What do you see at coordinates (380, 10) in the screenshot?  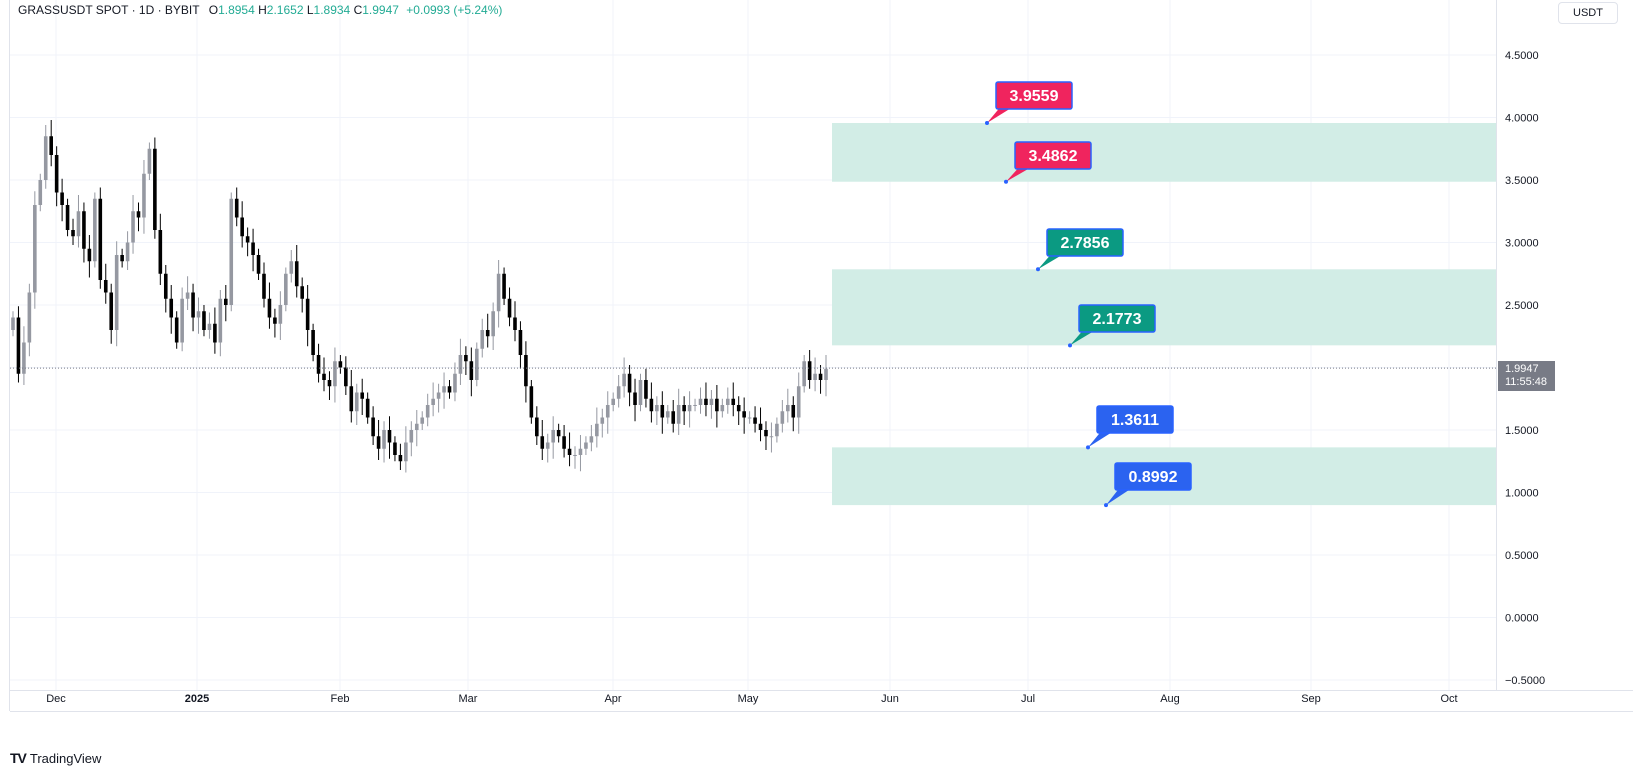 I see `close-value: 1.9947` at bounding box center [380, 10].